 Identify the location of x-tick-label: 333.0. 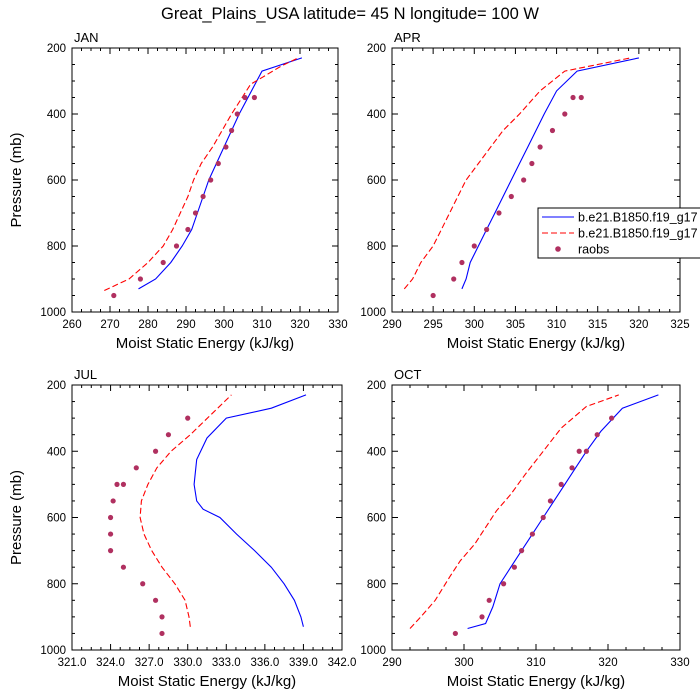
(226, 663).